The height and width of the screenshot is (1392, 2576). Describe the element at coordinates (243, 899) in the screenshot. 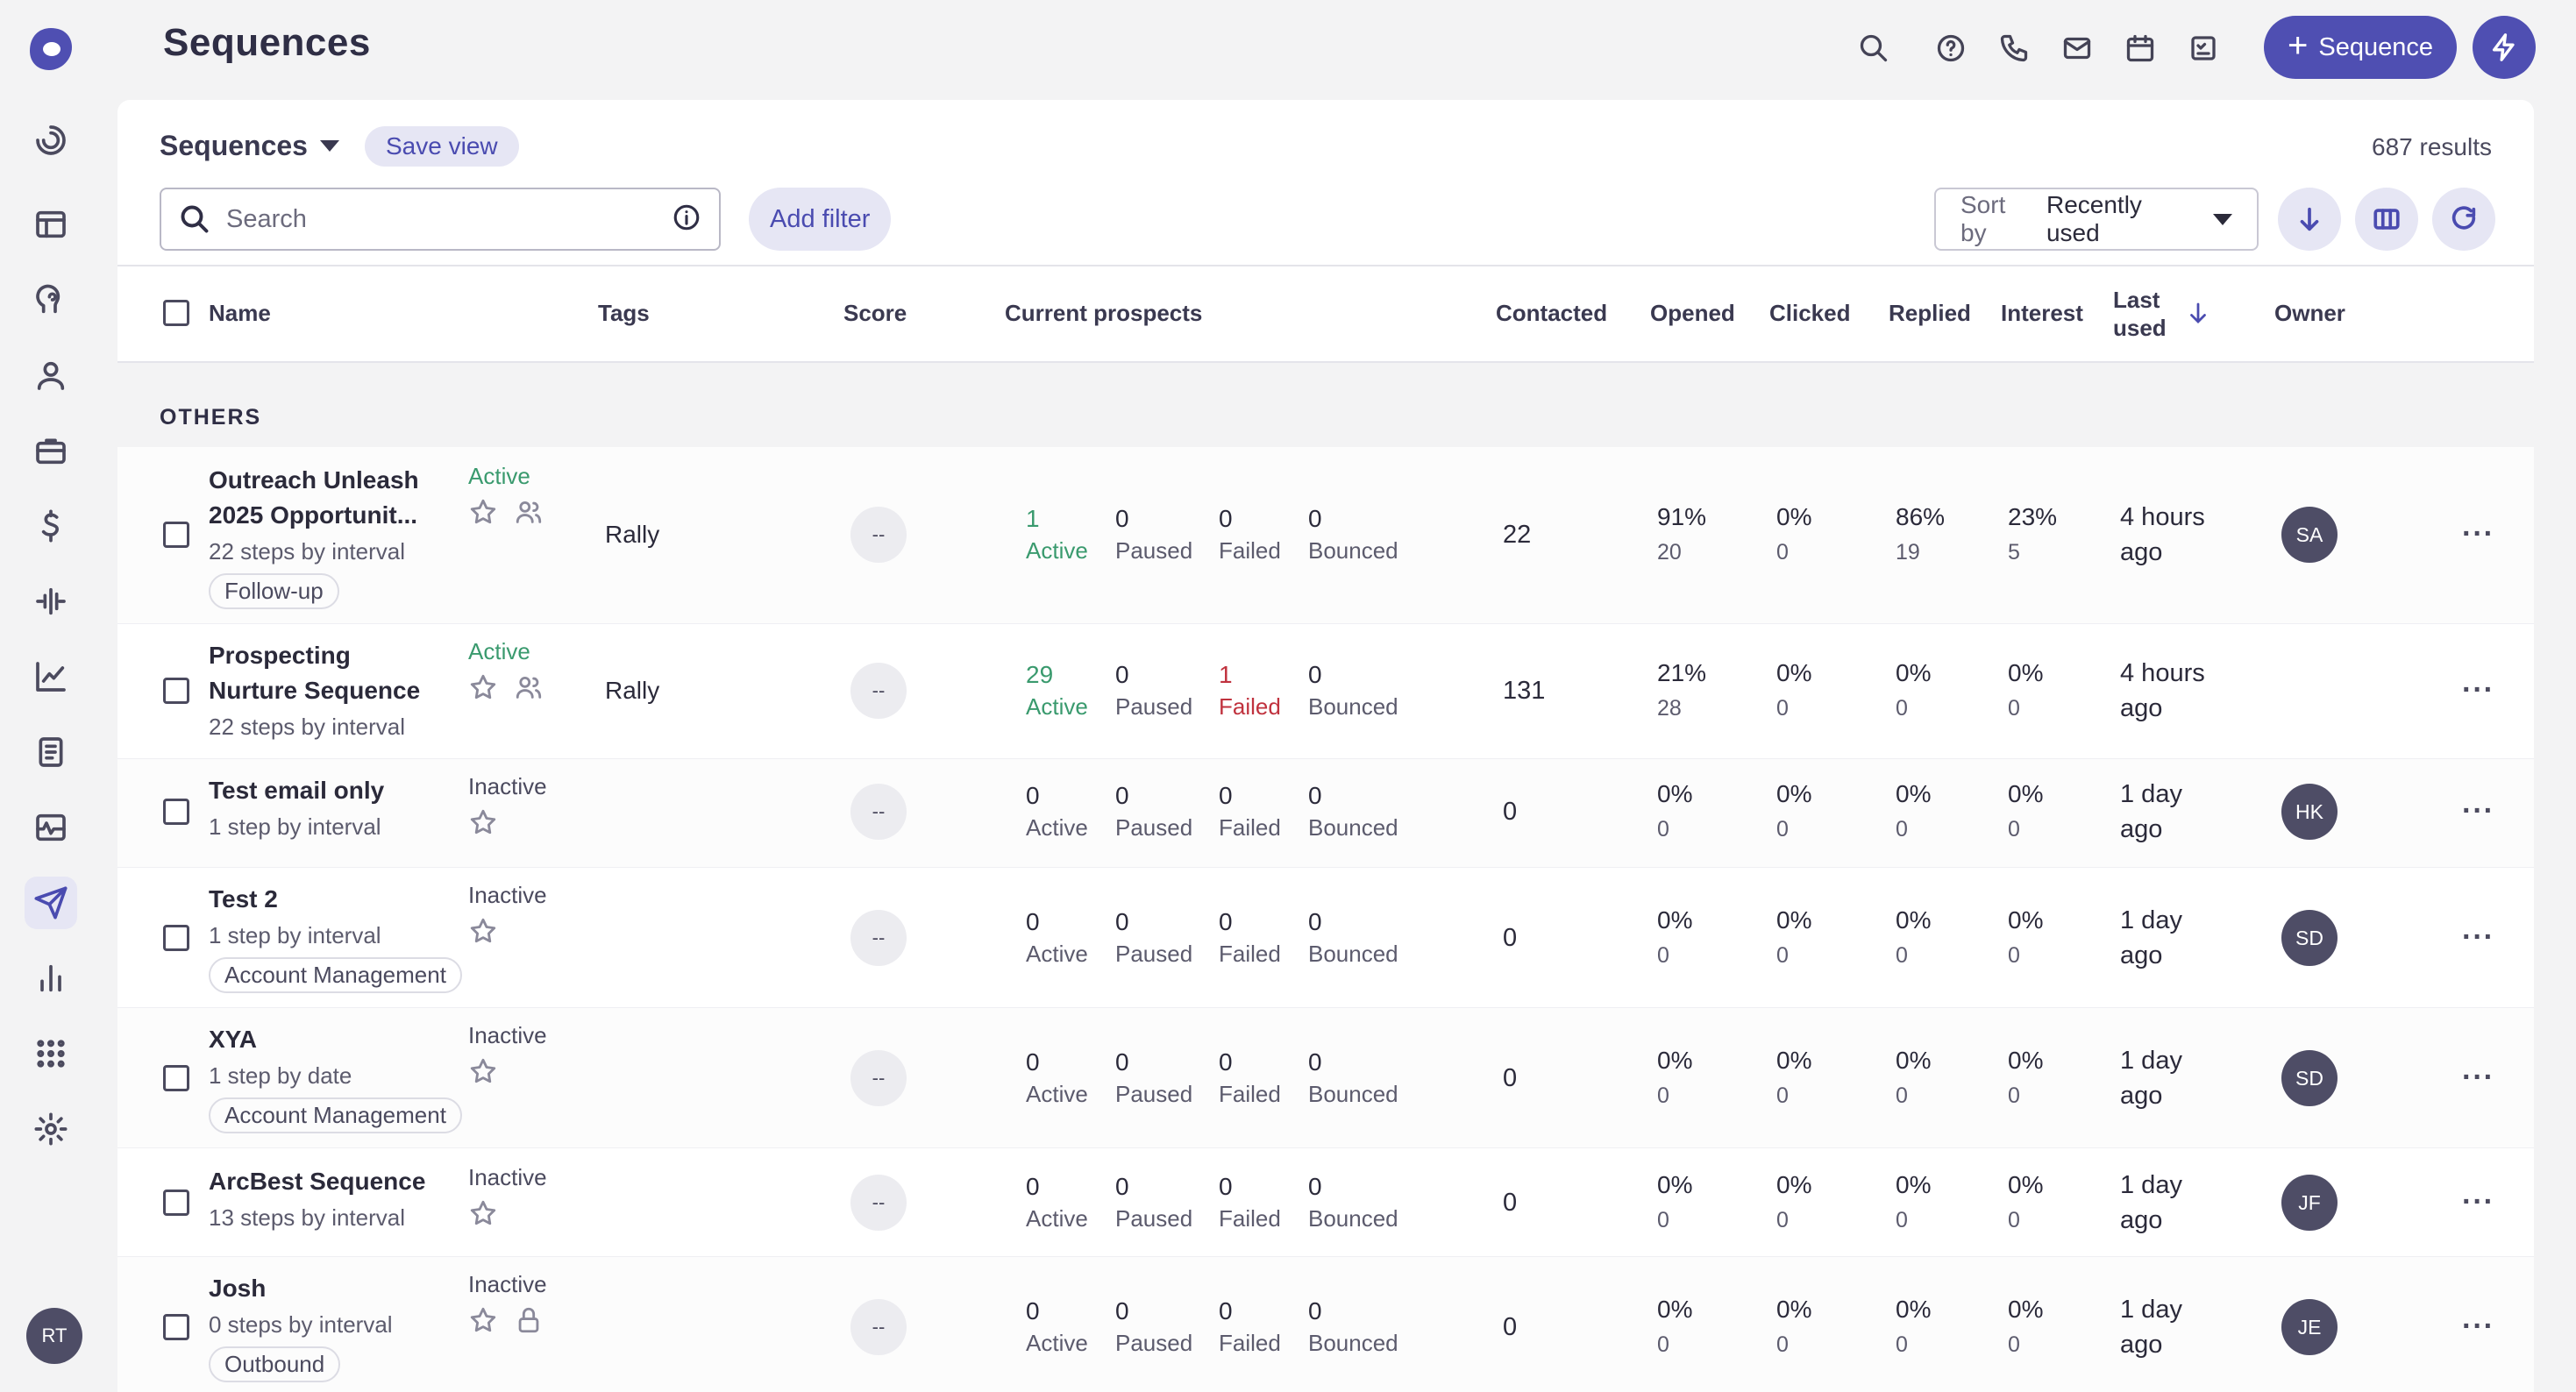

I see `sequence-name: Test 2` at that location.